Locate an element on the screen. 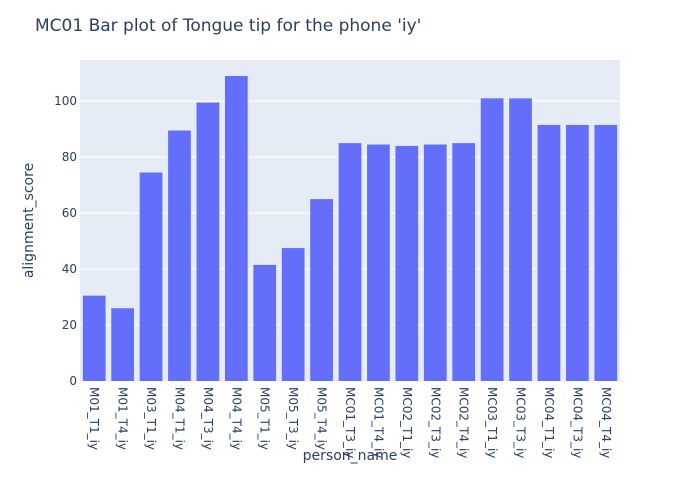 The height and width of the screenshot is (500, 700). bar-MC01_T3_iy is located at coordinates (350, 262).